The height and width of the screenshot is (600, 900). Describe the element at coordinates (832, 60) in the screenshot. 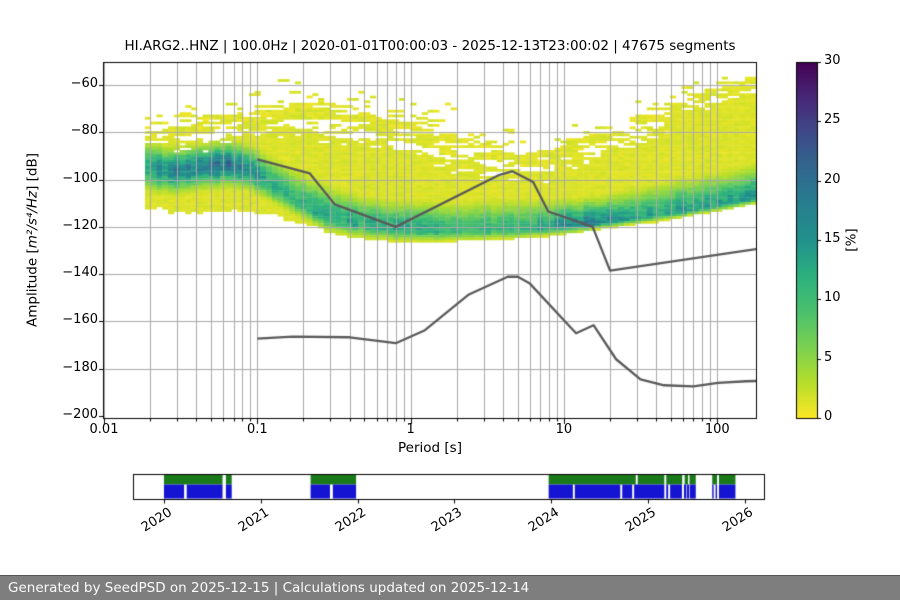

I see `colorbar-tick-label: 30` at that location.